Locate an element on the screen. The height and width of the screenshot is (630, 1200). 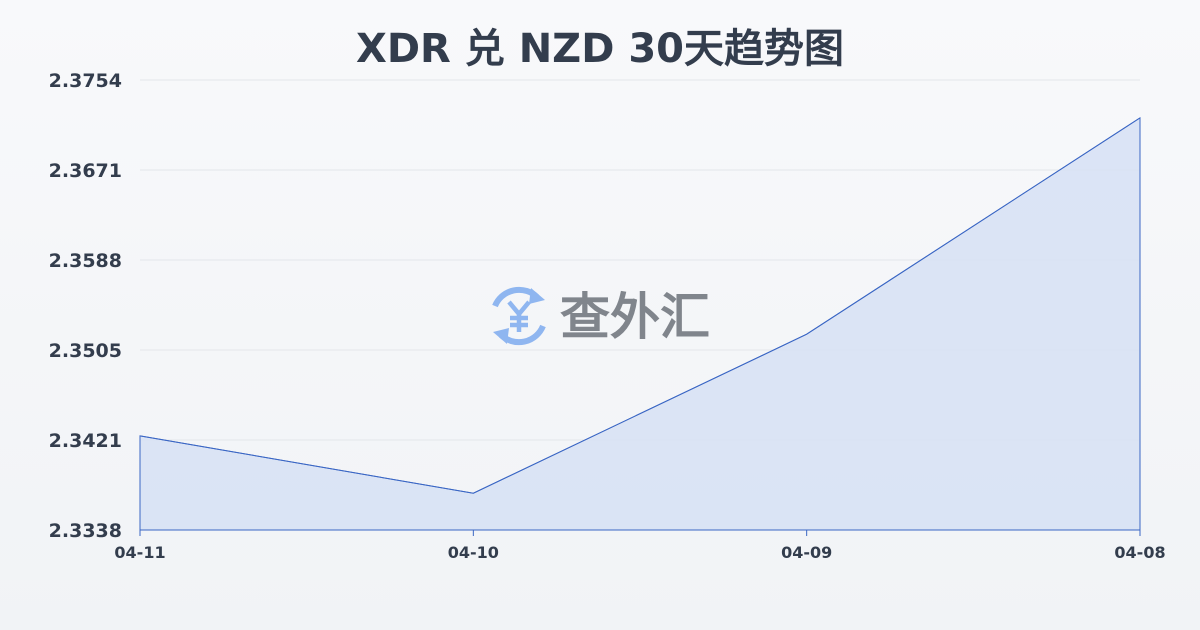
y-tick-label: 2.3338 is located at coordinates (85, 531).